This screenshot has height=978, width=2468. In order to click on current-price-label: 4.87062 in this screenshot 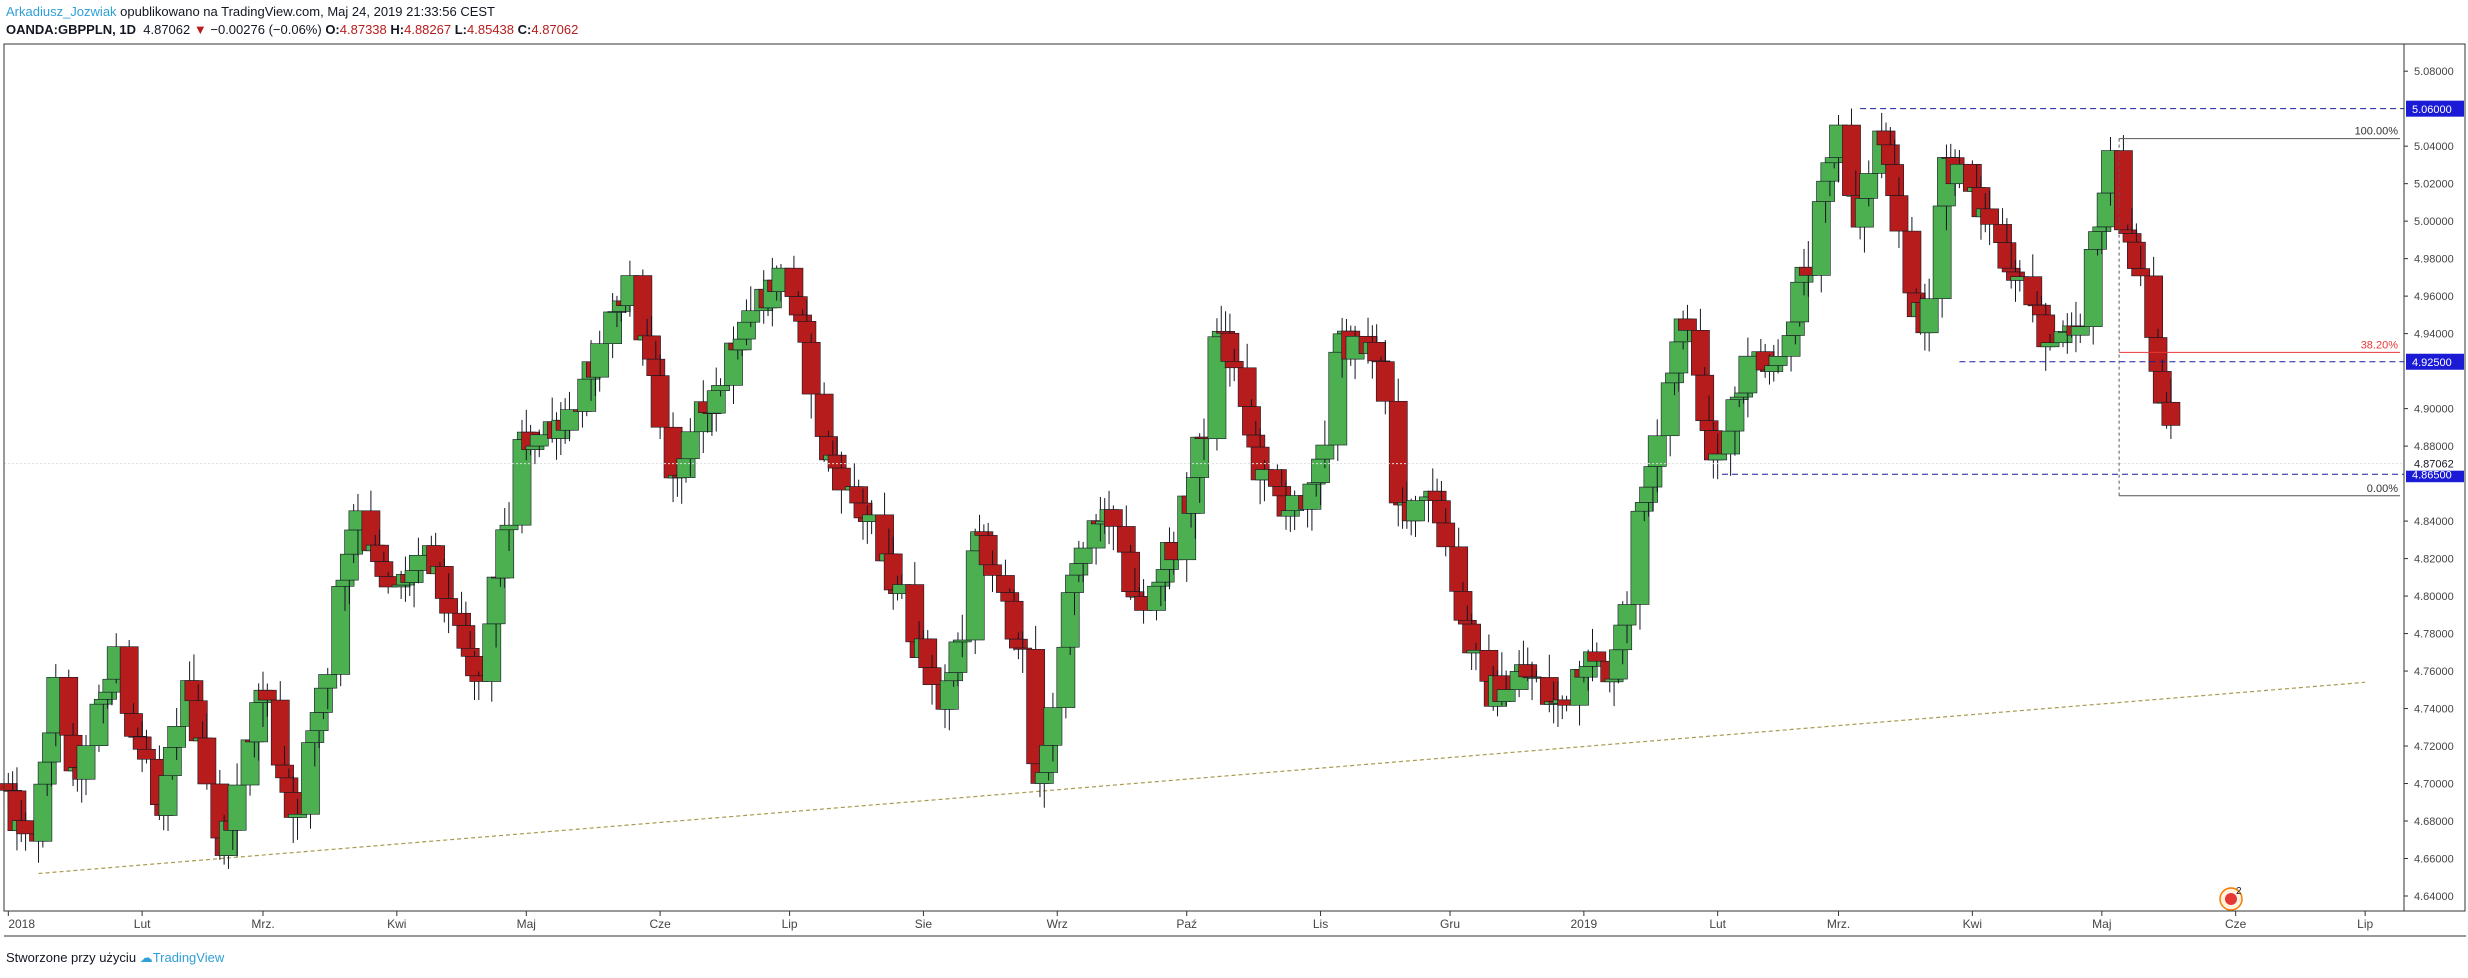, I will do `click(2434, 465)`.